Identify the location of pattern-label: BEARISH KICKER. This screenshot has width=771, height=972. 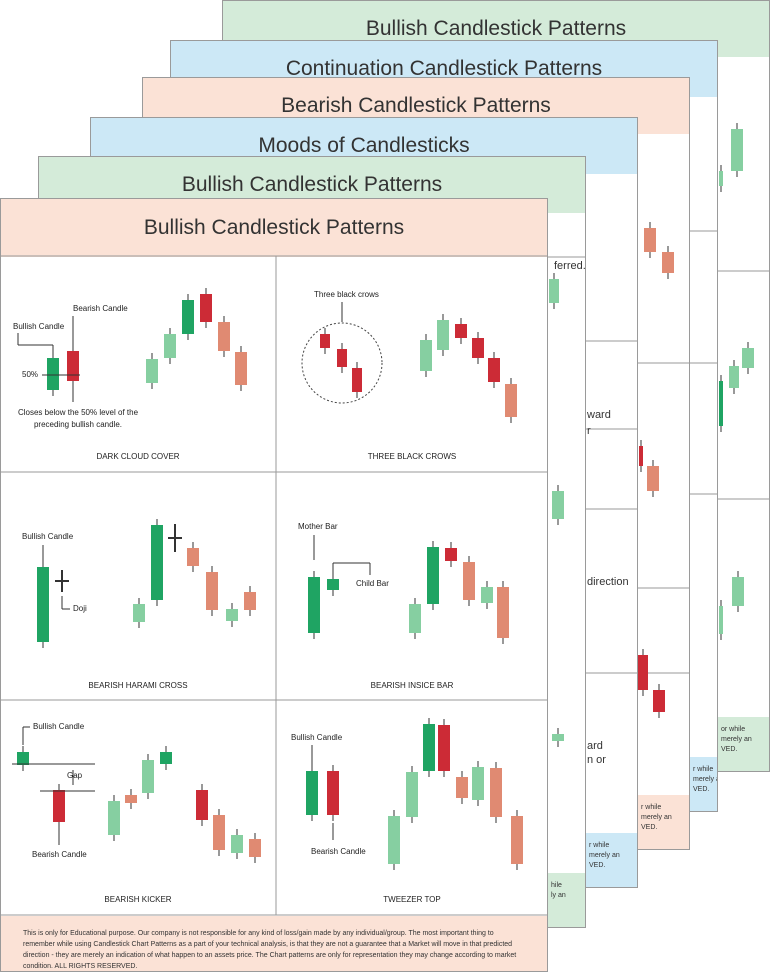
(137, 899).